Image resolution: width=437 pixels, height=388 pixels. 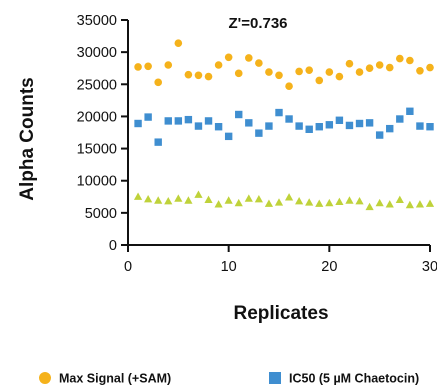 What do you see at coordinates (115, 379) in the screenshot?
I see `legend-label: Max Signal (+SAM)` at bounding box center [115, 379].